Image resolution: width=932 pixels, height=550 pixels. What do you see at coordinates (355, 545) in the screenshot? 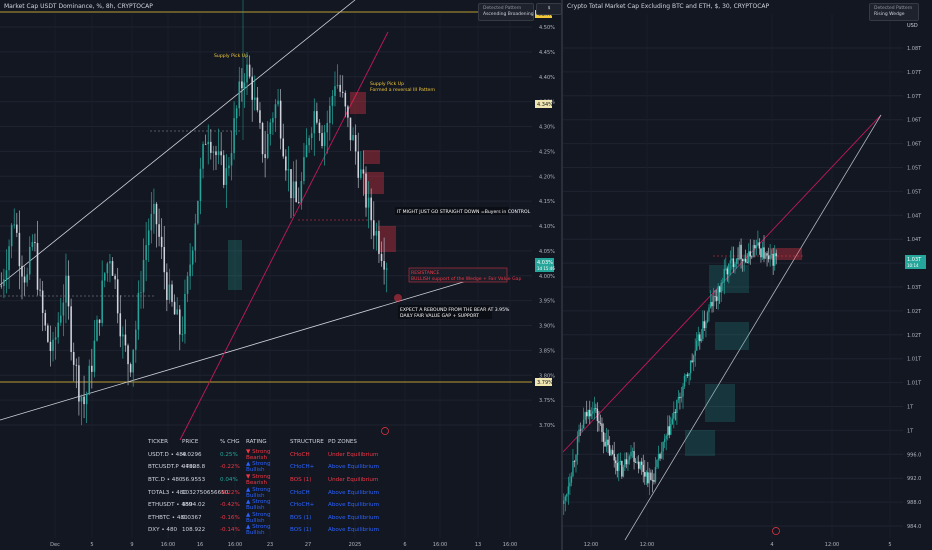
I see `time-axis-label: 2025` at bounding box center [355, 545].